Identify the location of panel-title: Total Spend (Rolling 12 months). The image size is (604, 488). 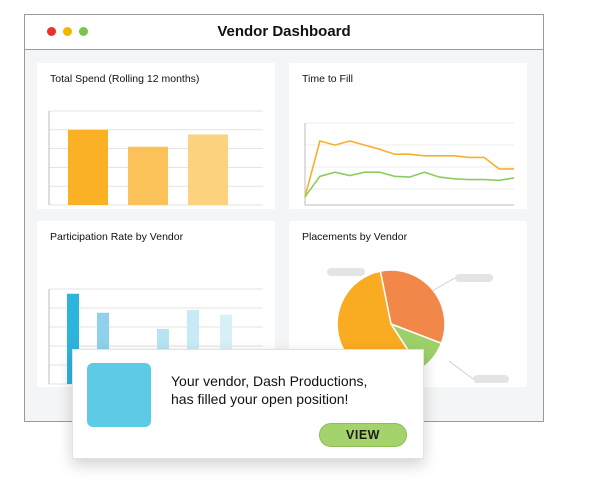
(125, 79).